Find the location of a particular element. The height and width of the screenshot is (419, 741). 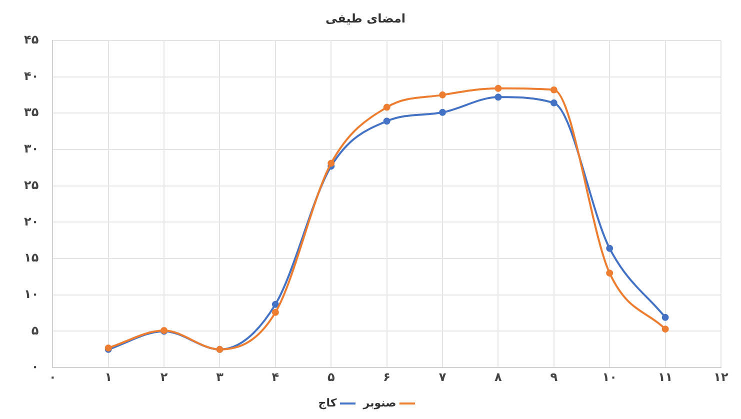

legend-label: کاج is located at coordinates (328, 403).